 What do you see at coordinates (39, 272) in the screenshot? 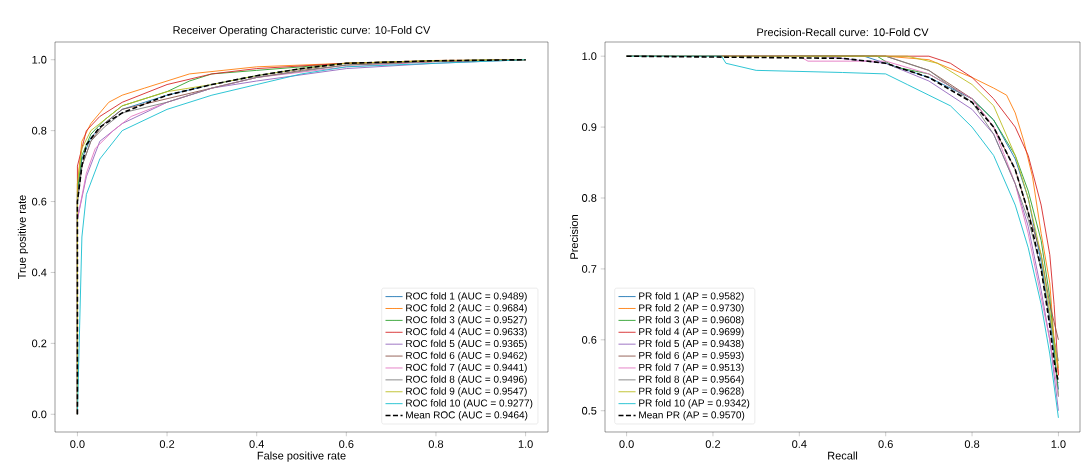
I see `y-tick-label: 0.4` at bounding box center [39, 272].